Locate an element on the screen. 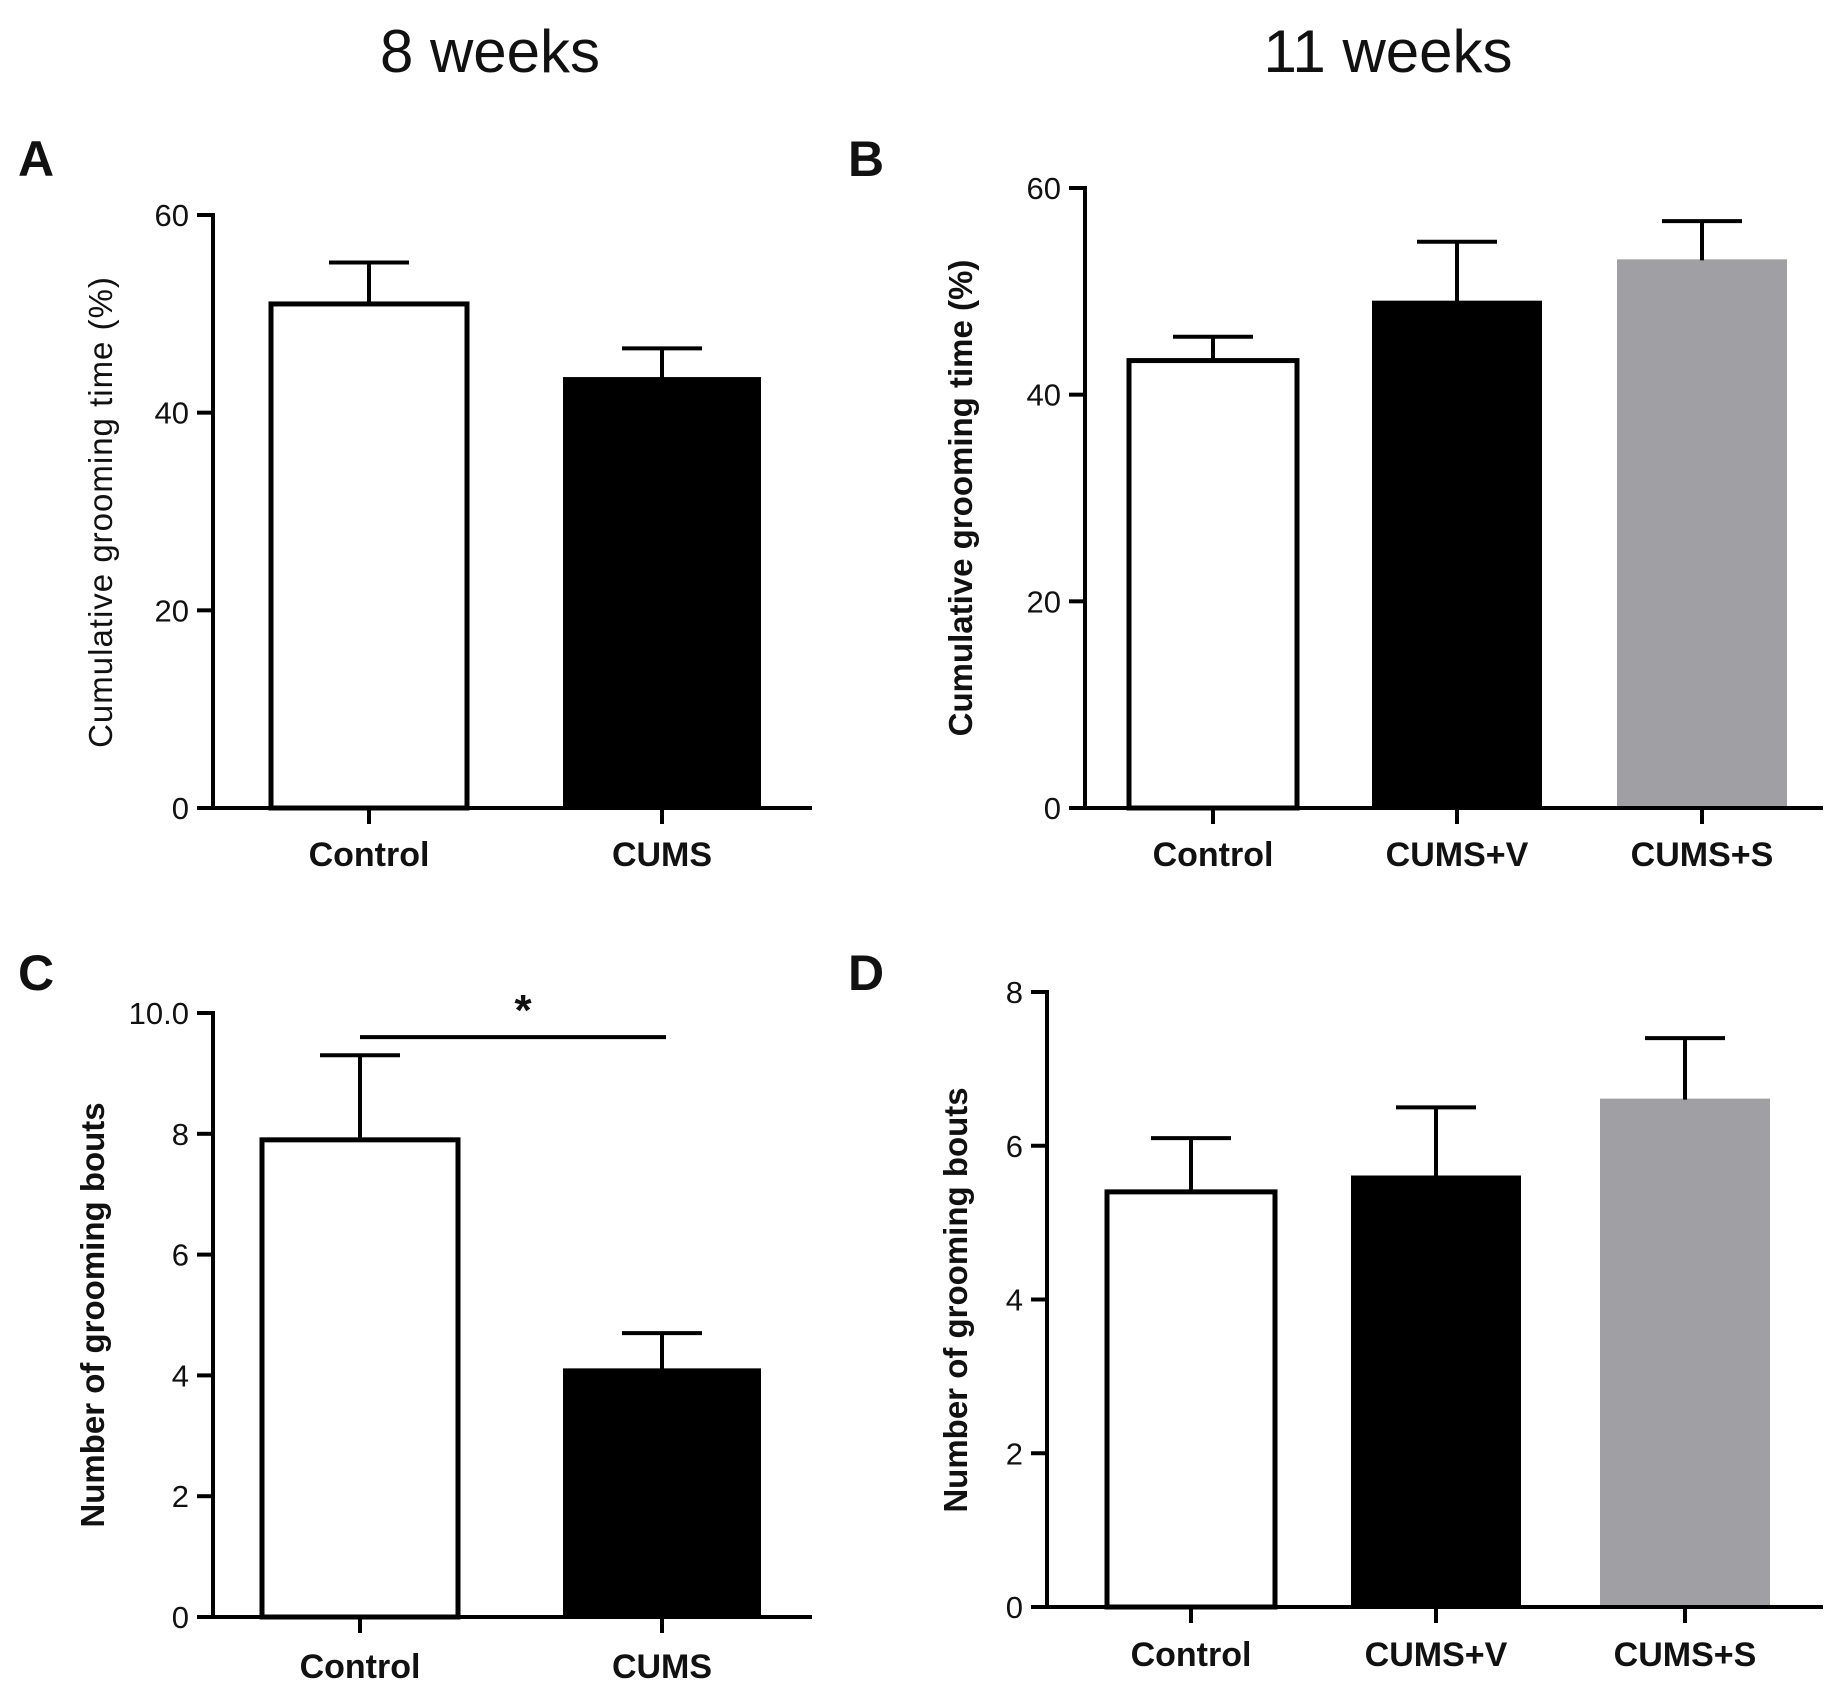 This screenshot has height=1699, width=1840. significance-star: * is located at coordinates (523, 1010).